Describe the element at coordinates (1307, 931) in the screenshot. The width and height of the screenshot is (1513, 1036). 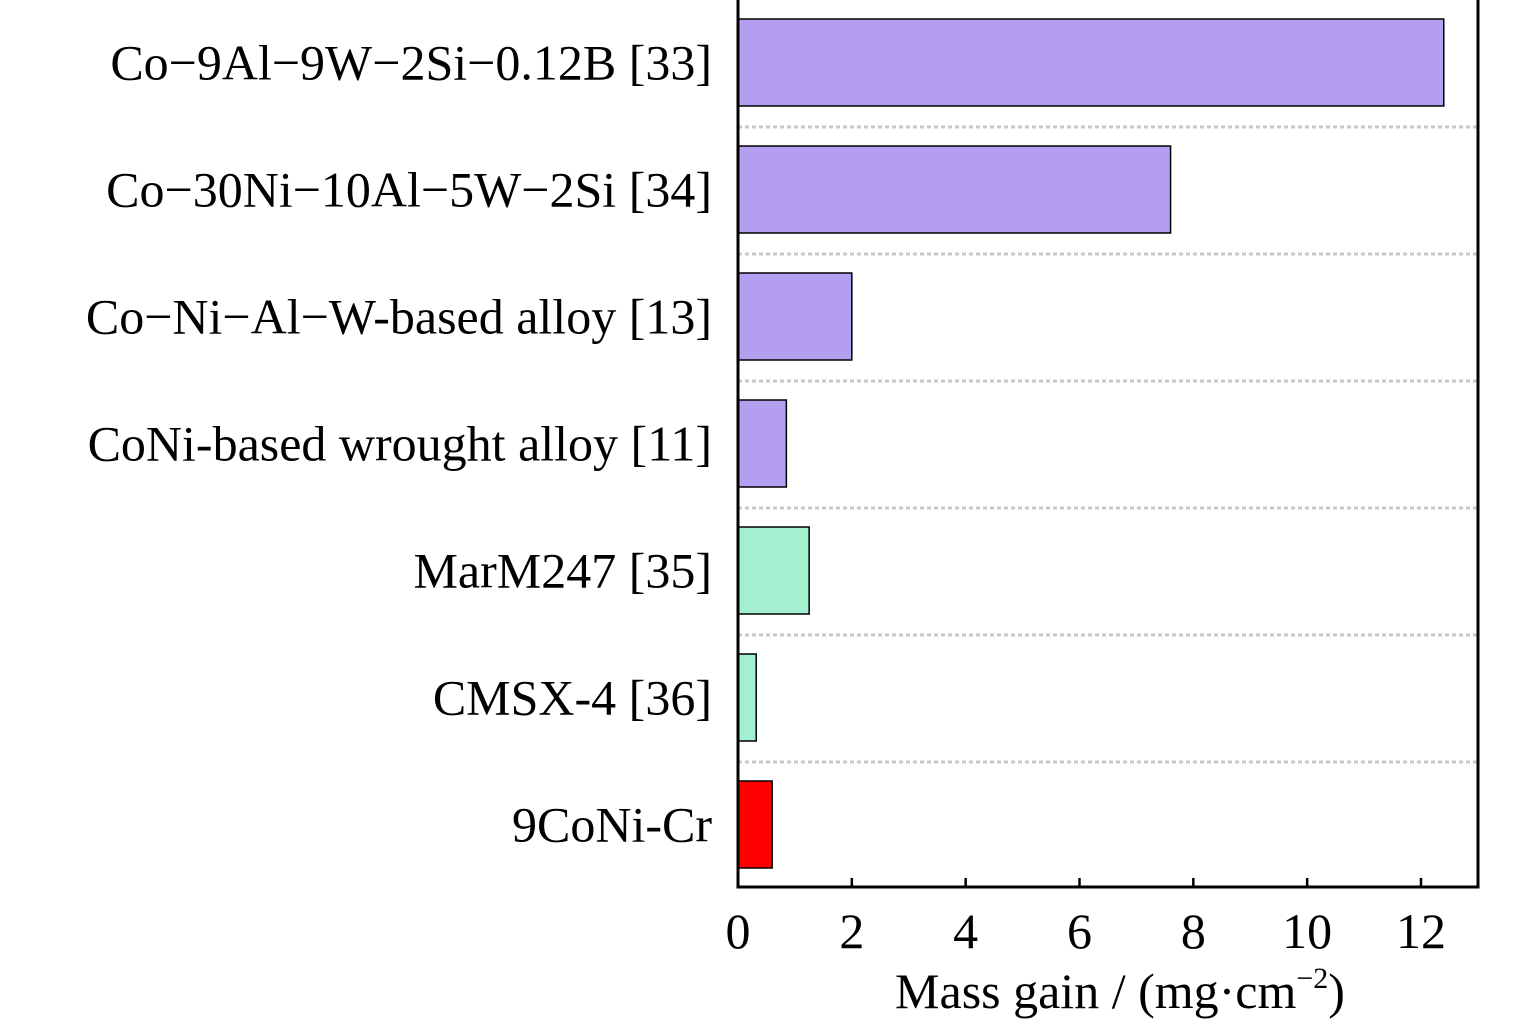
I see `x-tick-label: 10` at that location.